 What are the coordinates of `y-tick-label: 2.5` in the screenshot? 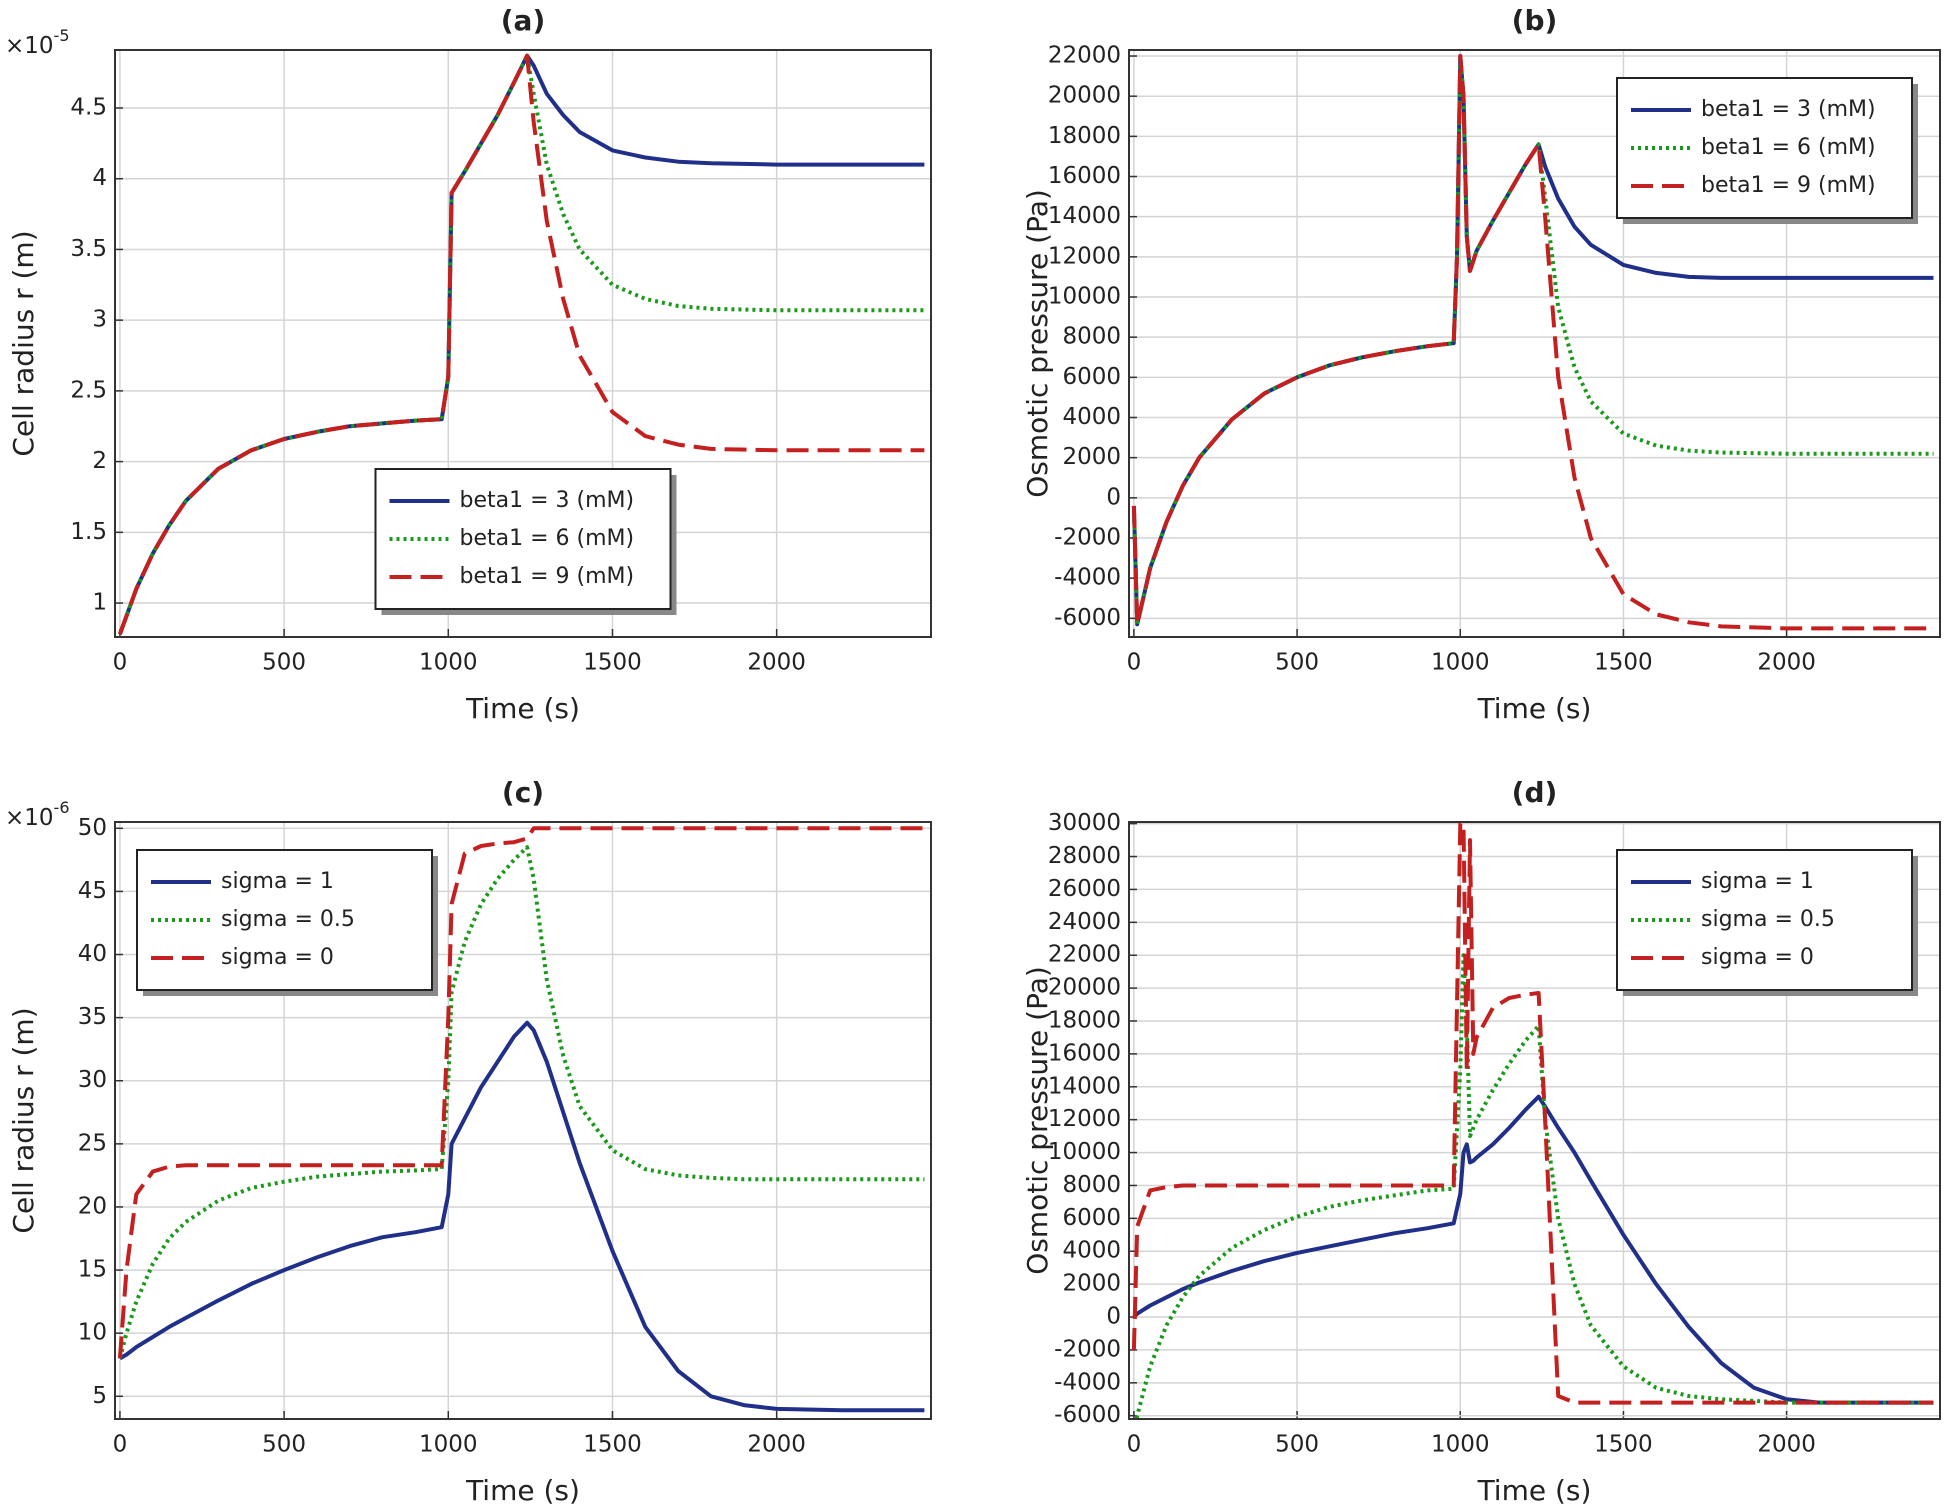 It's located at (88, 390).